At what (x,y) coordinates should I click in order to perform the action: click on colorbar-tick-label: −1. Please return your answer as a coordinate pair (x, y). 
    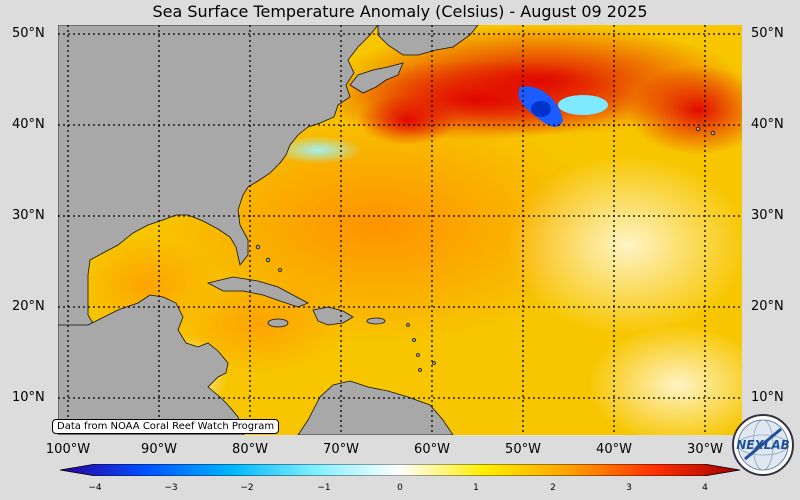
    Looking at the image, I should click on (324, 488).